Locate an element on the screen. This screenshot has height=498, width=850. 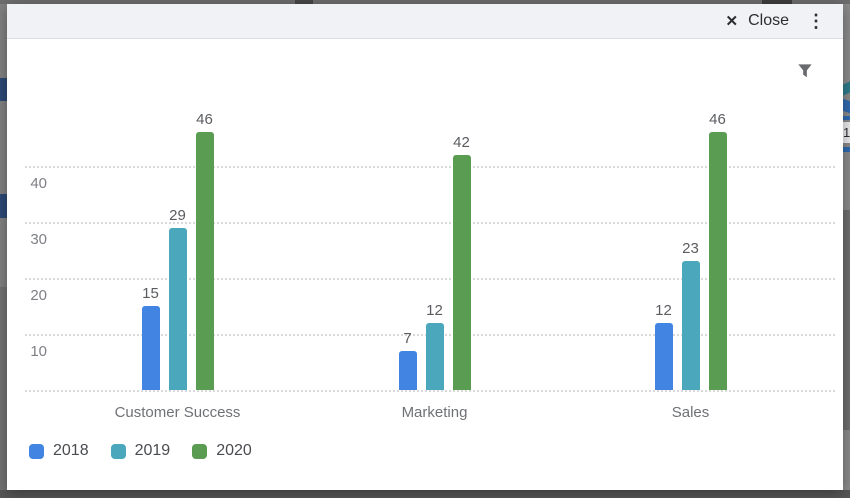
legend-item-2020: 2020 is located at coordinates (222, 451).